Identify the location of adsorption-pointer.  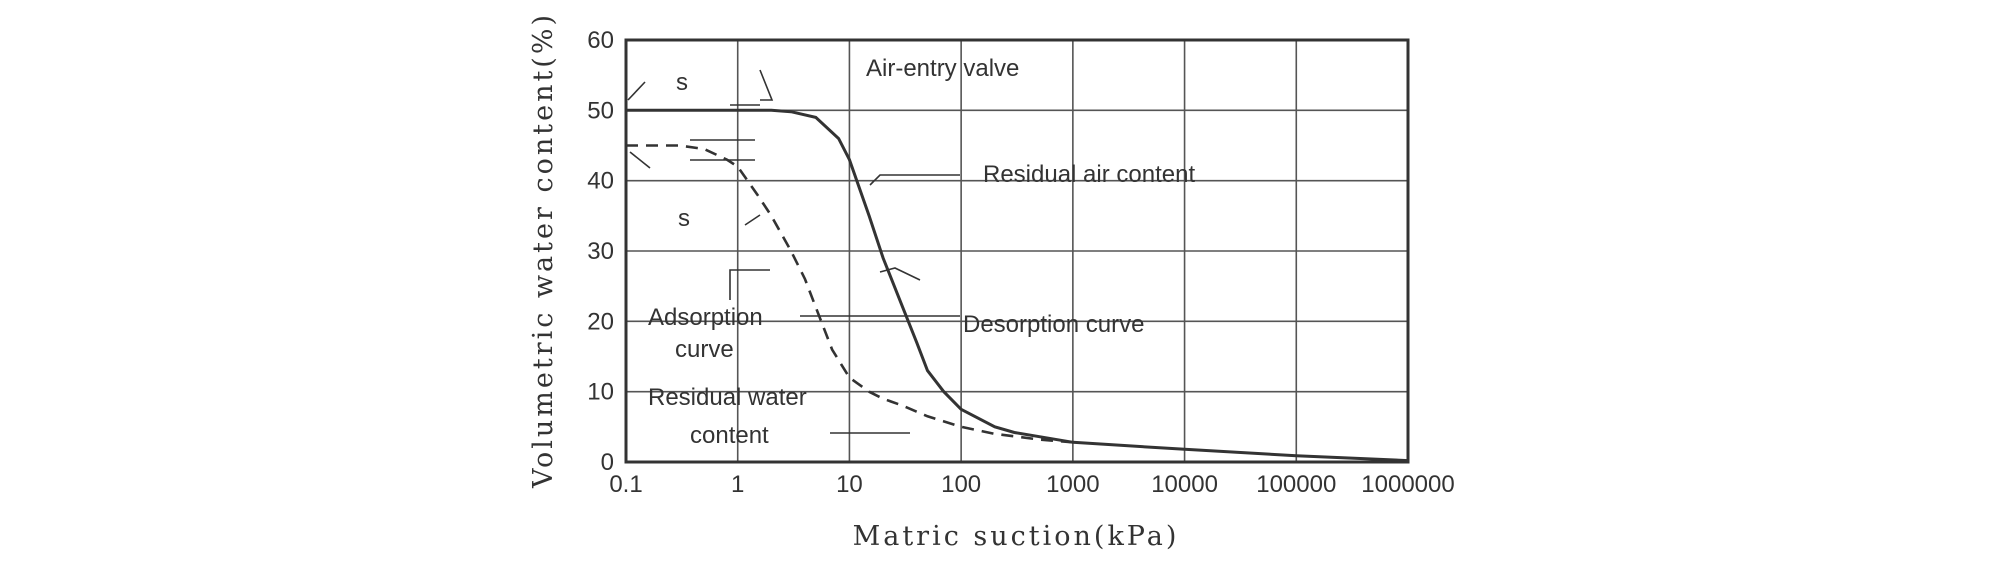
(749, 284).